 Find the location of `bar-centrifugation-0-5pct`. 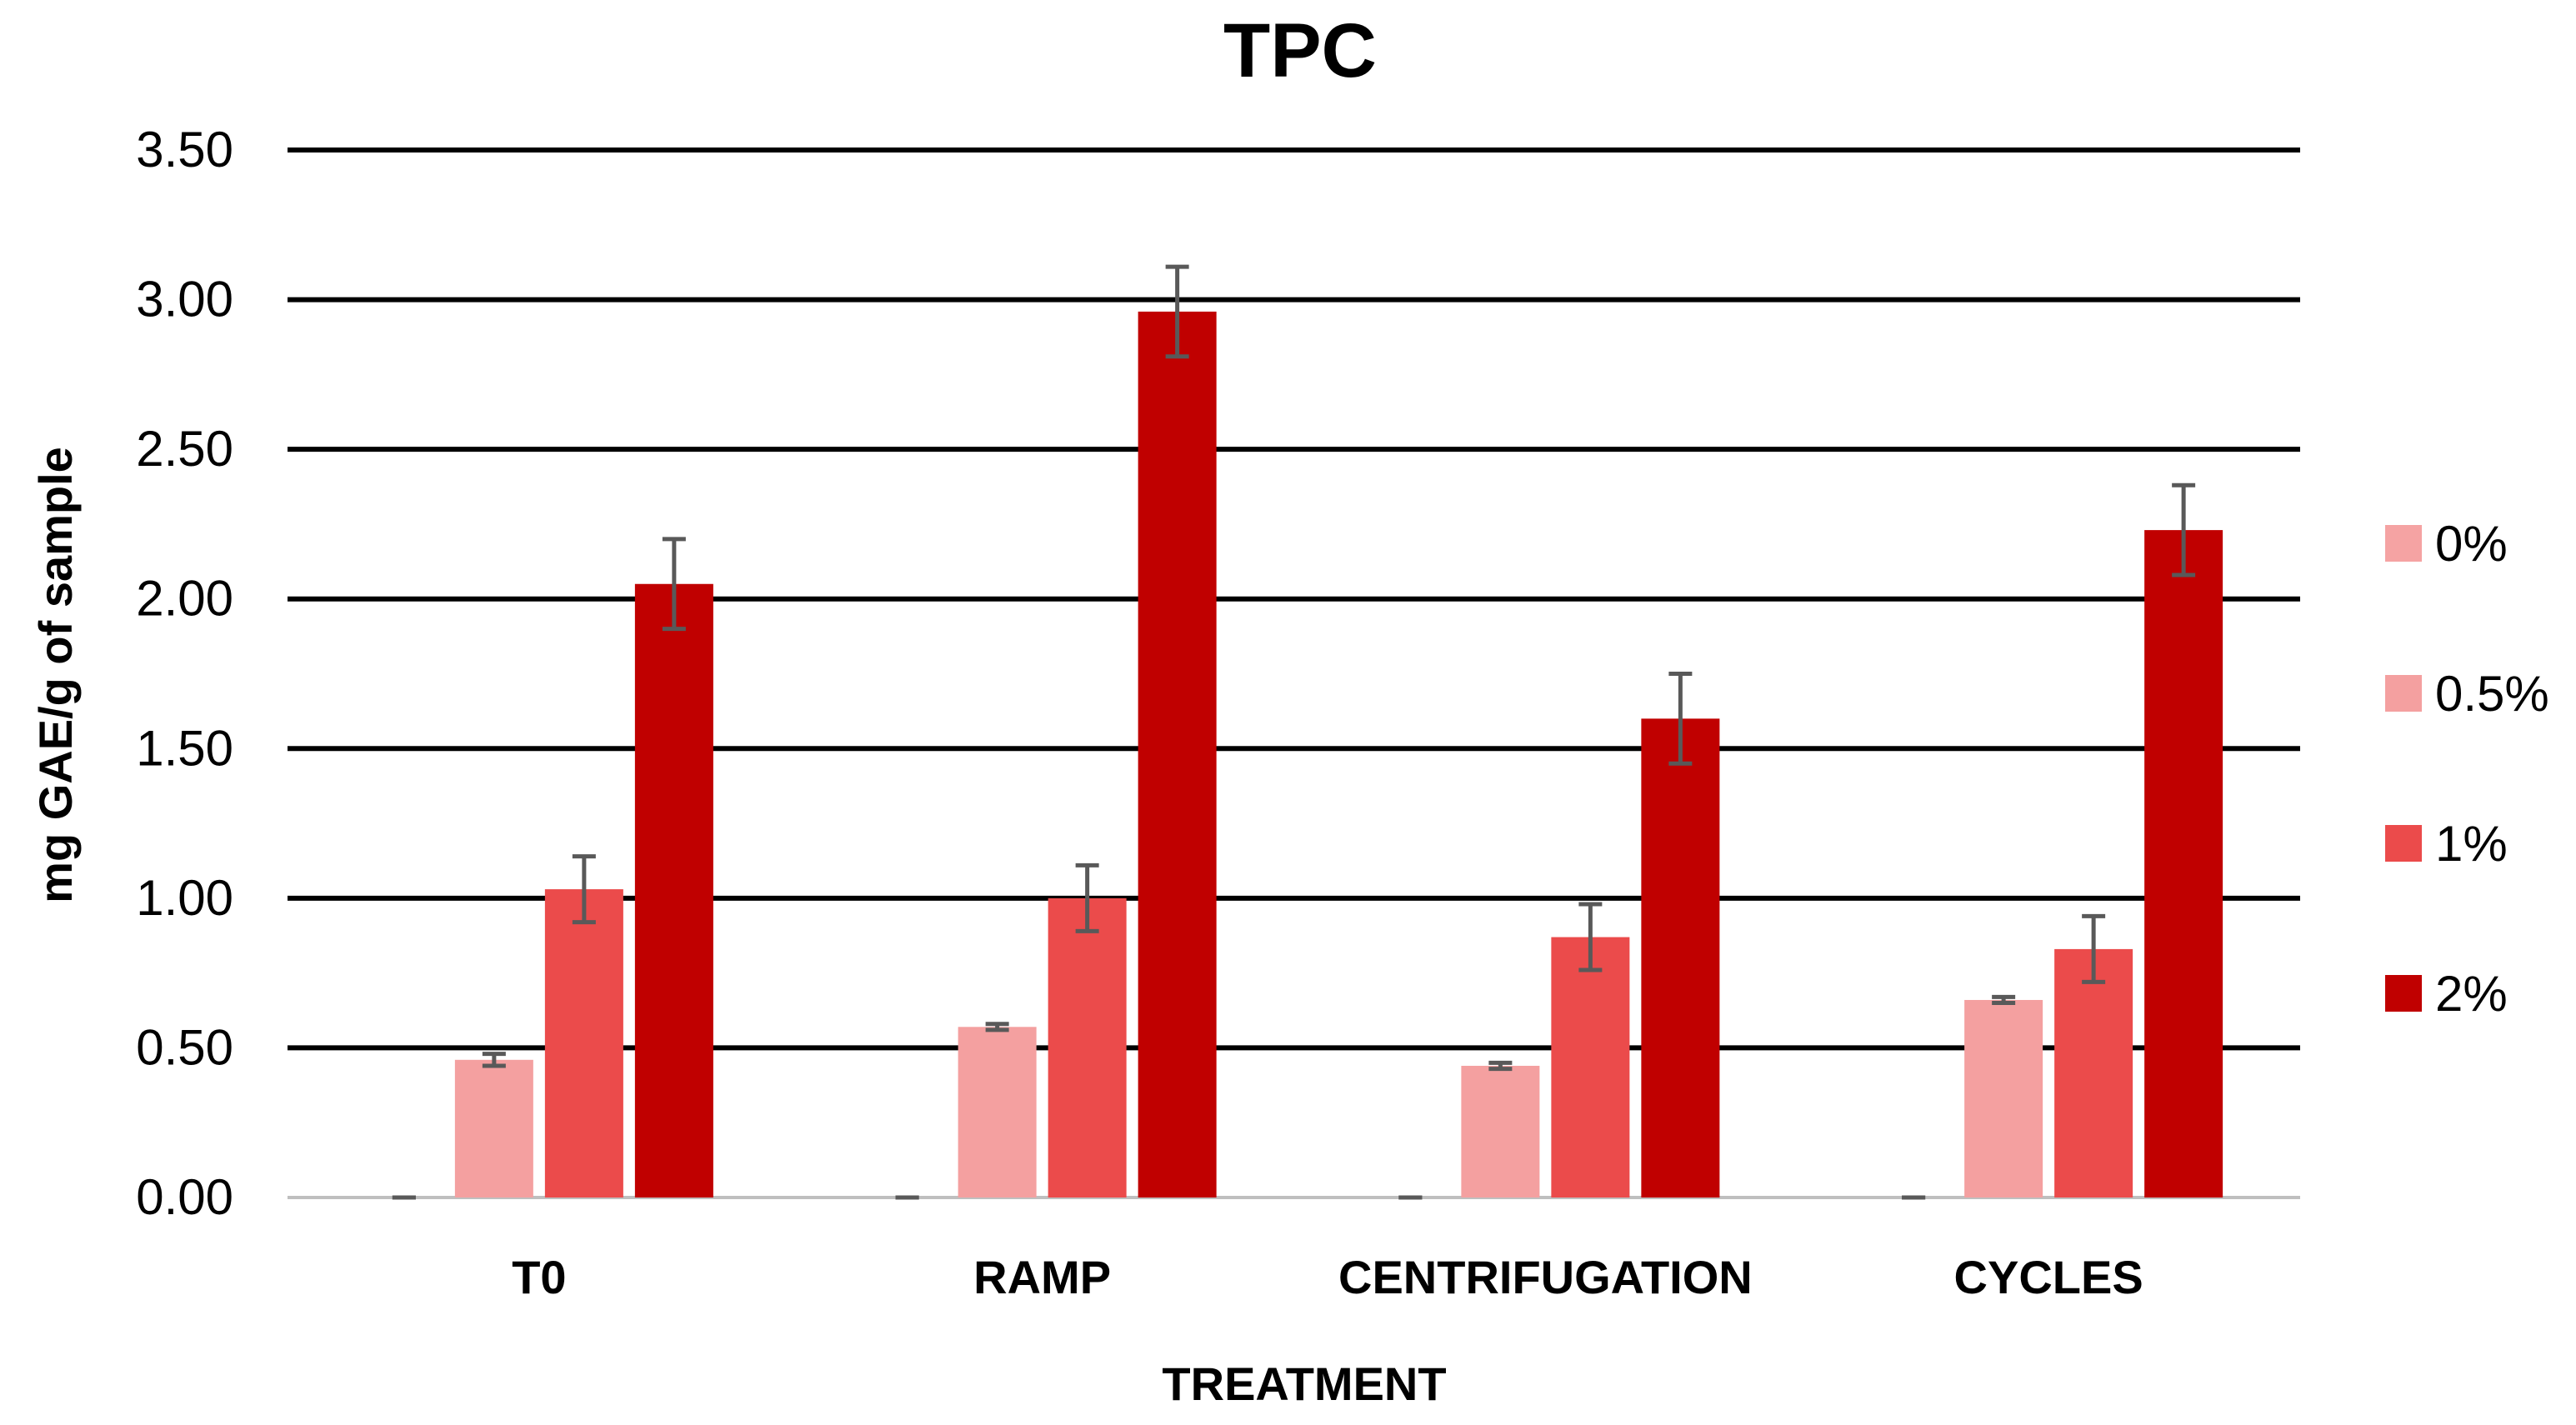

bar-centrifugation-0-5pct is located at coordinates (1501, 1131).